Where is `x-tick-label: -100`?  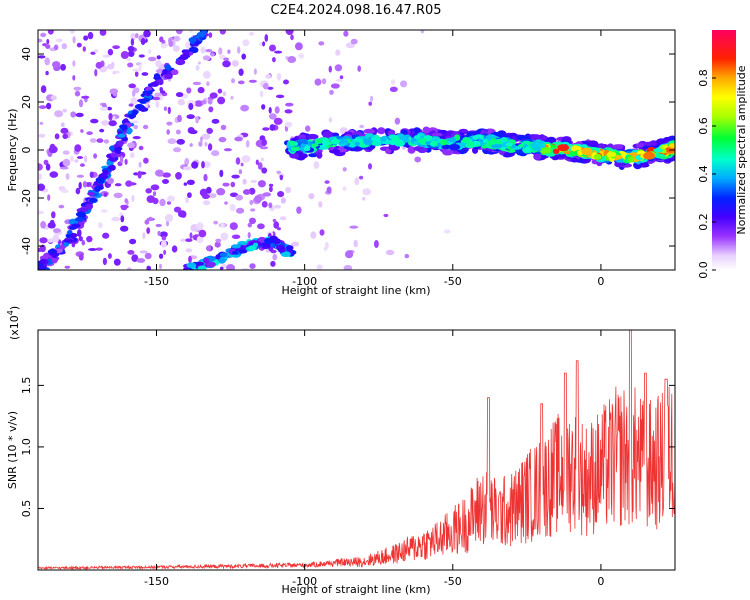 x-tick-label: -100 is located at coordinates (304, 581).